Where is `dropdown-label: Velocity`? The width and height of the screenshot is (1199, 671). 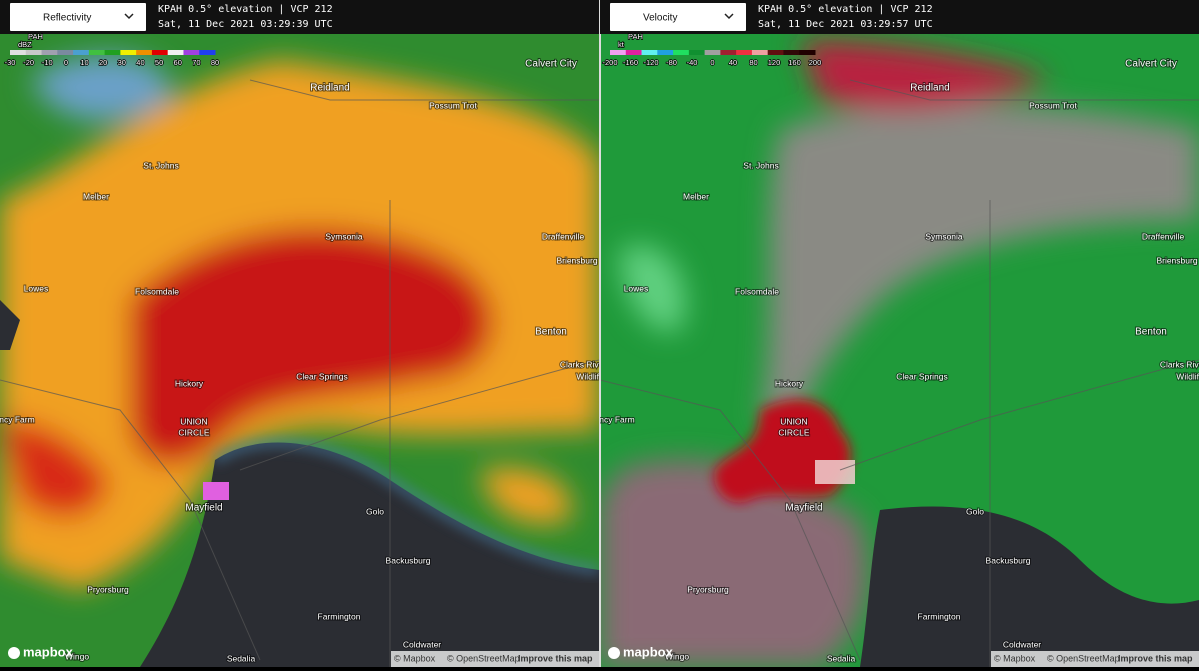
dropdown-label: Velocity is located at coordinates (660, 18).